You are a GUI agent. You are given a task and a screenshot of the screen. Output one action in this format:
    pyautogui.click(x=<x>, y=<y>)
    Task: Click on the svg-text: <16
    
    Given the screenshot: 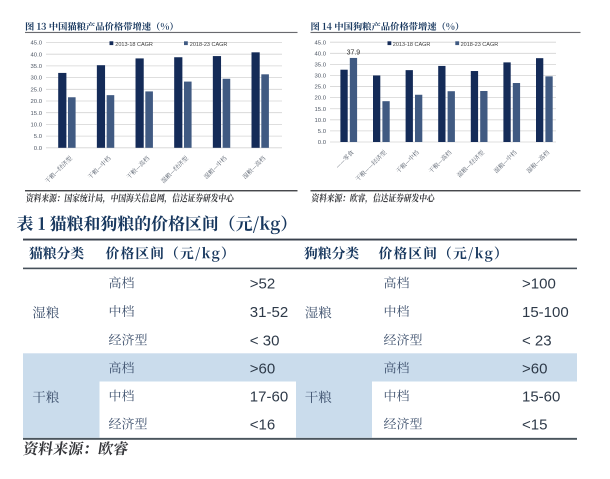 What is the action you would take?
    pyautogui.click(x=262, y=425)
    